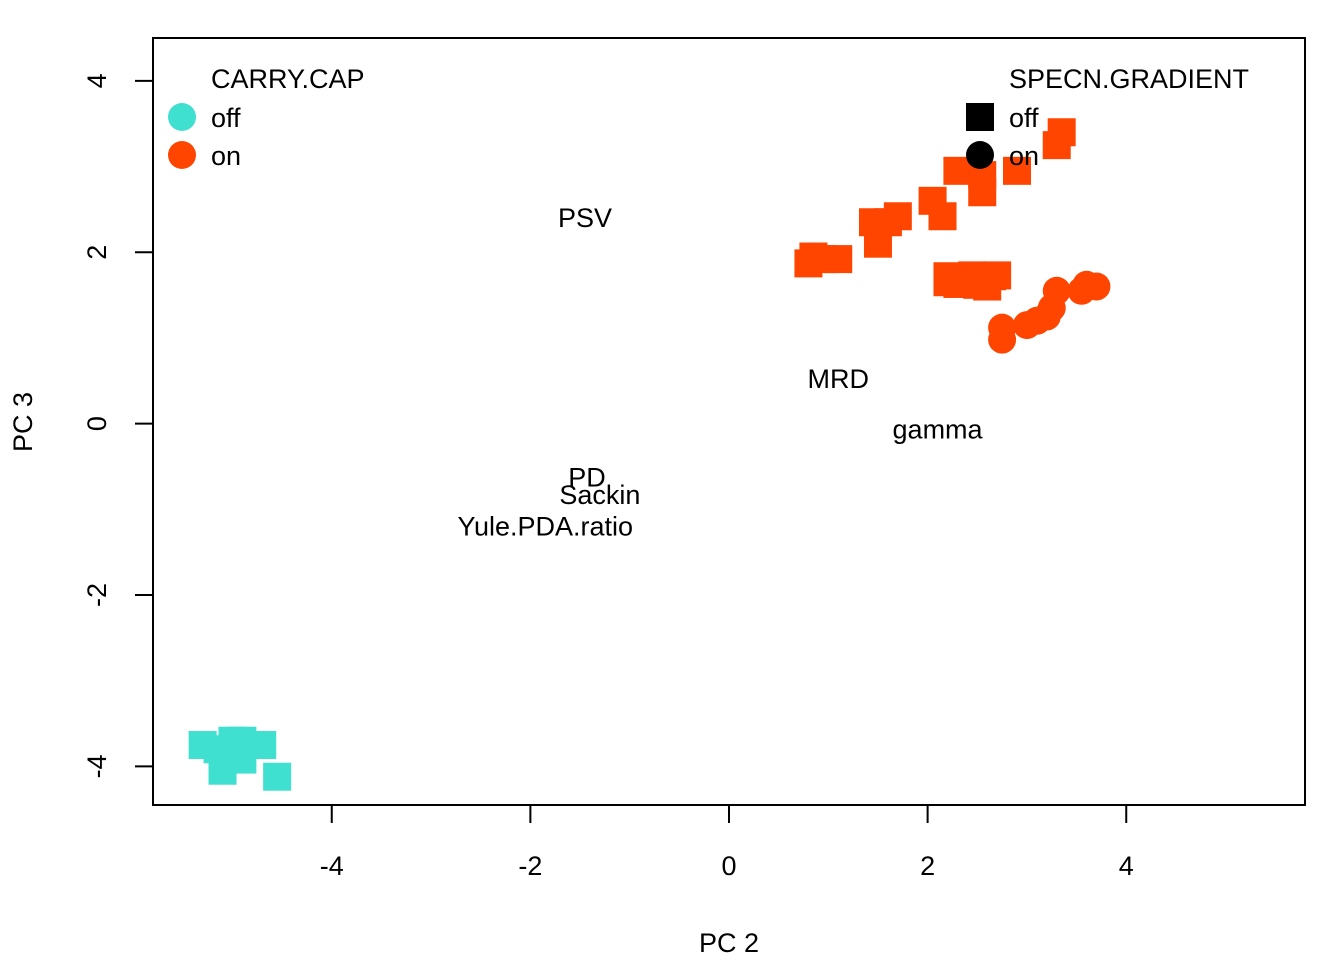  What do you see at coordinates (97, 595) in the screenshot?
I see `y-tick-label-1: -2` at bounding box center [97, 595].